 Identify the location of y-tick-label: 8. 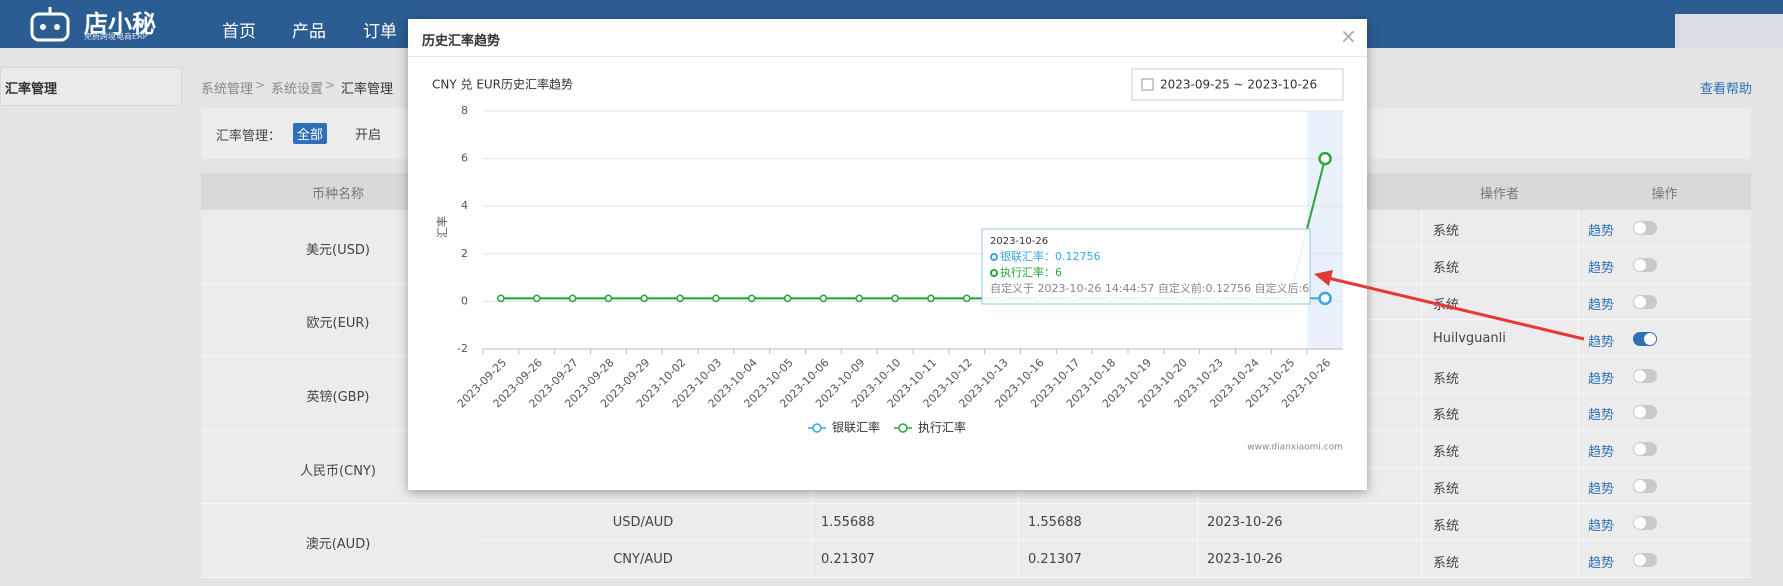
(464, 110).